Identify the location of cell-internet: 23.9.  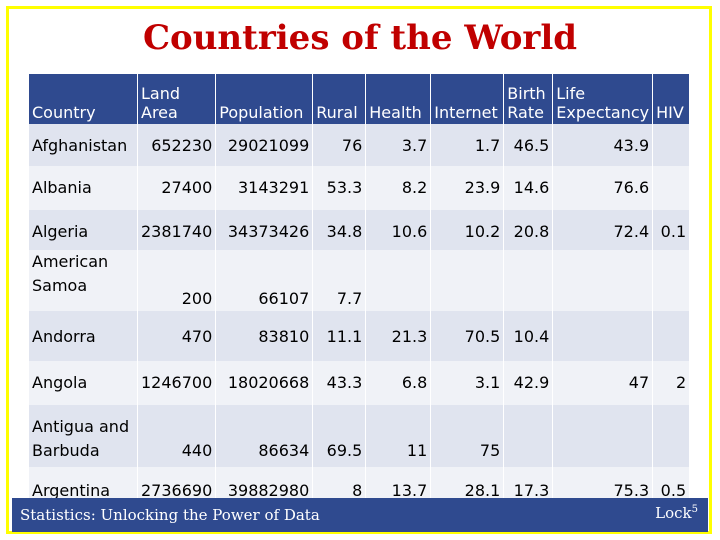
(467, 188).